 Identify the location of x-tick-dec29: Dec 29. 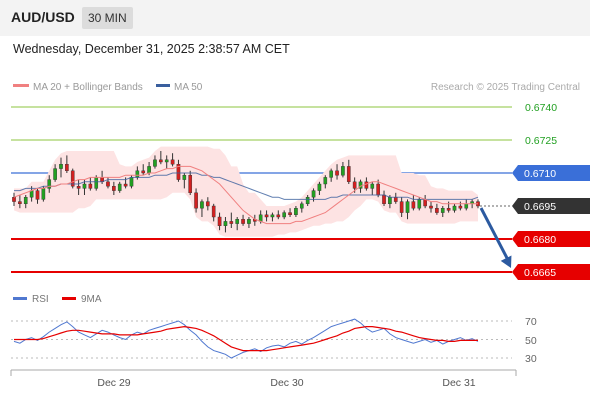
(113, 383).